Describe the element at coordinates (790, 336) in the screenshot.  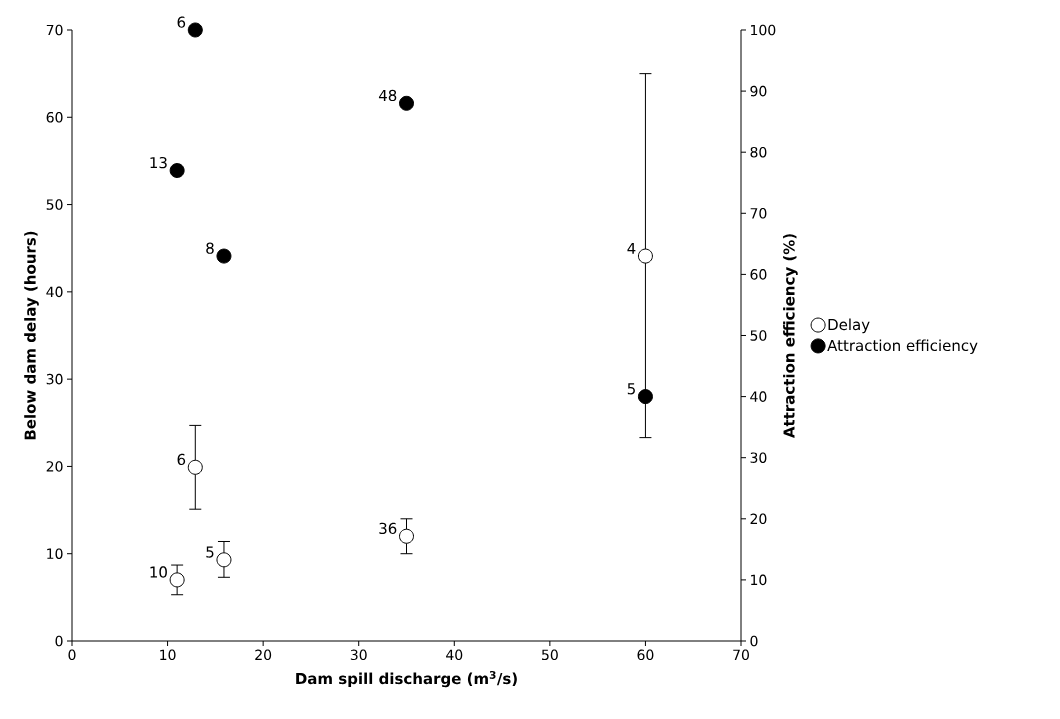
I see `y2-axis-title: Attraction efficiency (%)` at that location.